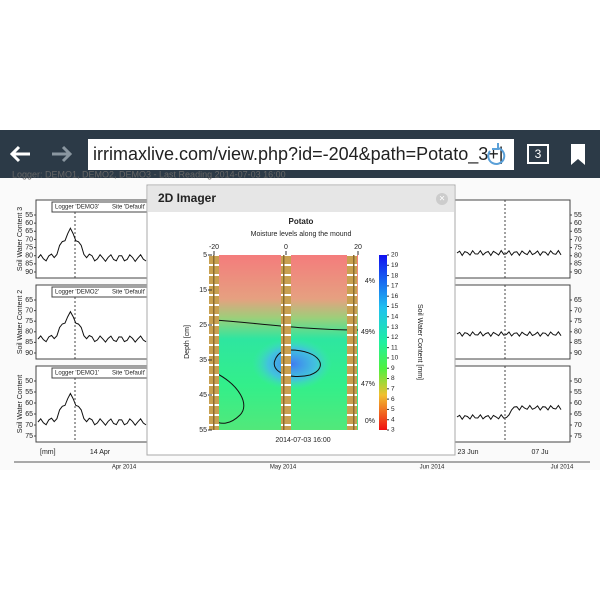  I want to click on panel-logger: Logger 'DEMO2', so click(77, 293).